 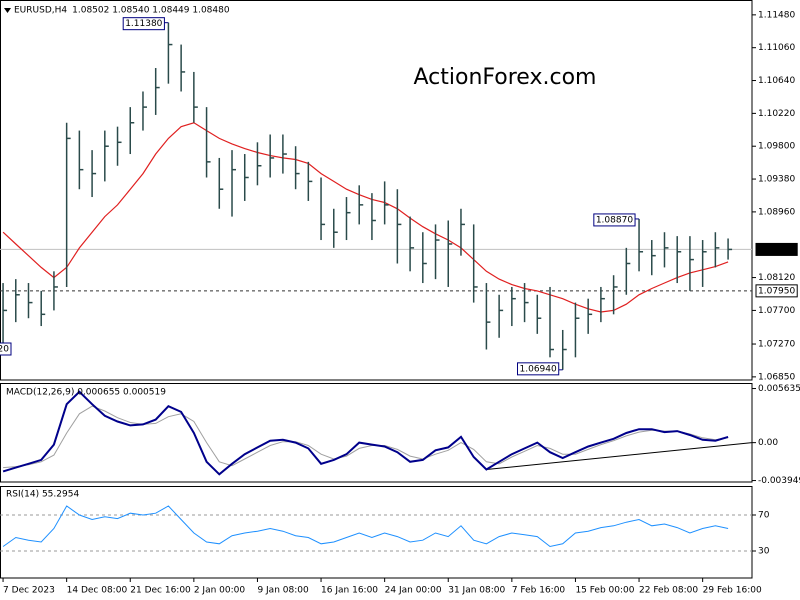 What do you see at coordinates (779, 389) in the screenshot?
I see `y-tick-label: 0.005635` at bounding box center [779, 389].